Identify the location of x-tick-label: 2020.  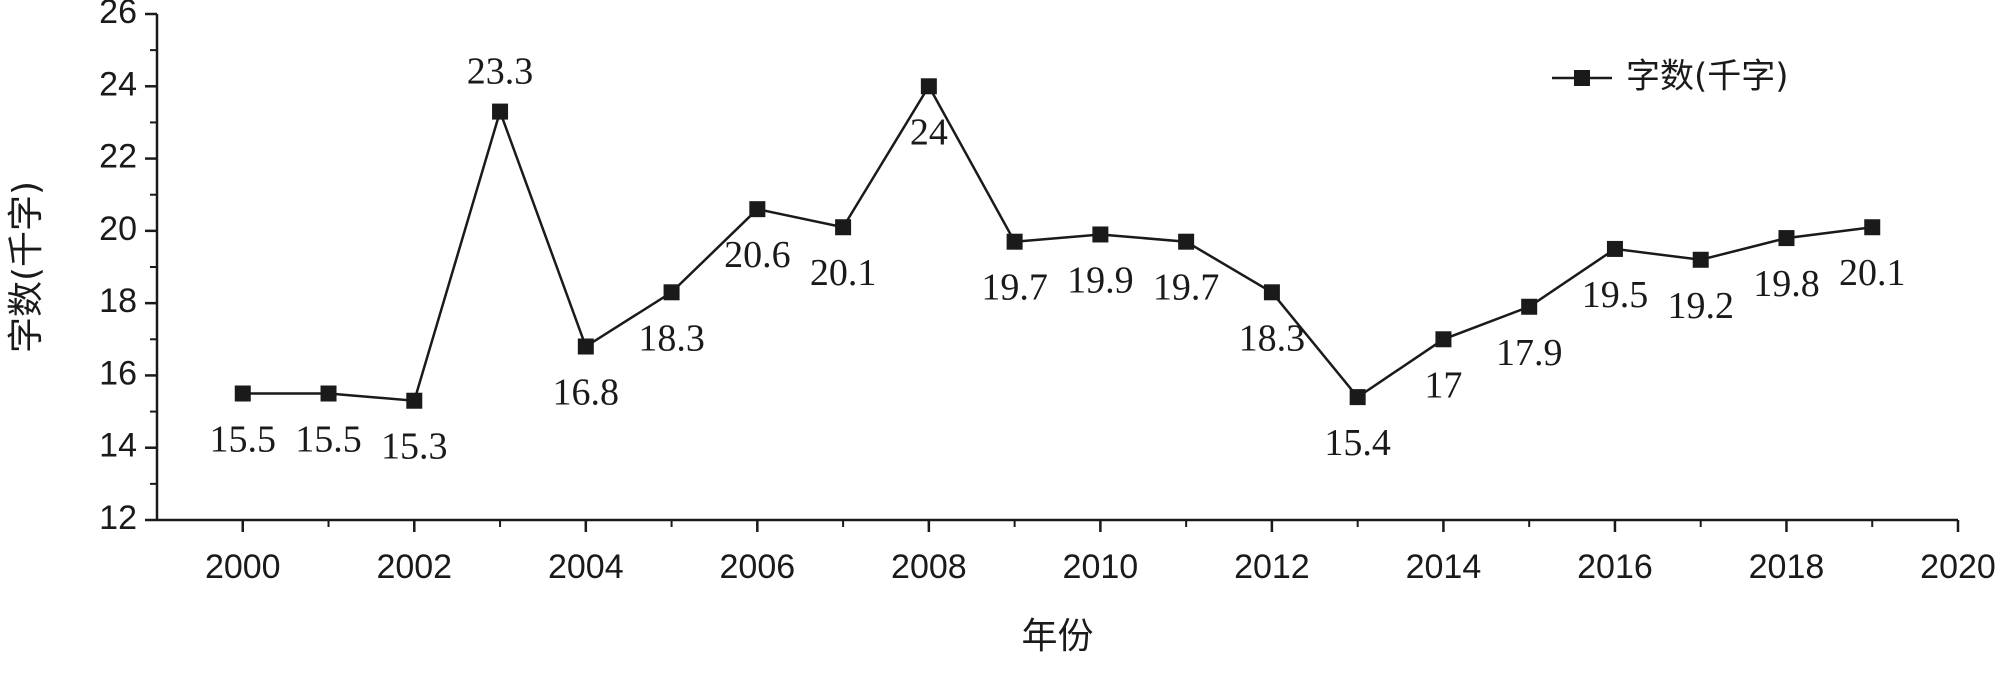
(1958, 567).